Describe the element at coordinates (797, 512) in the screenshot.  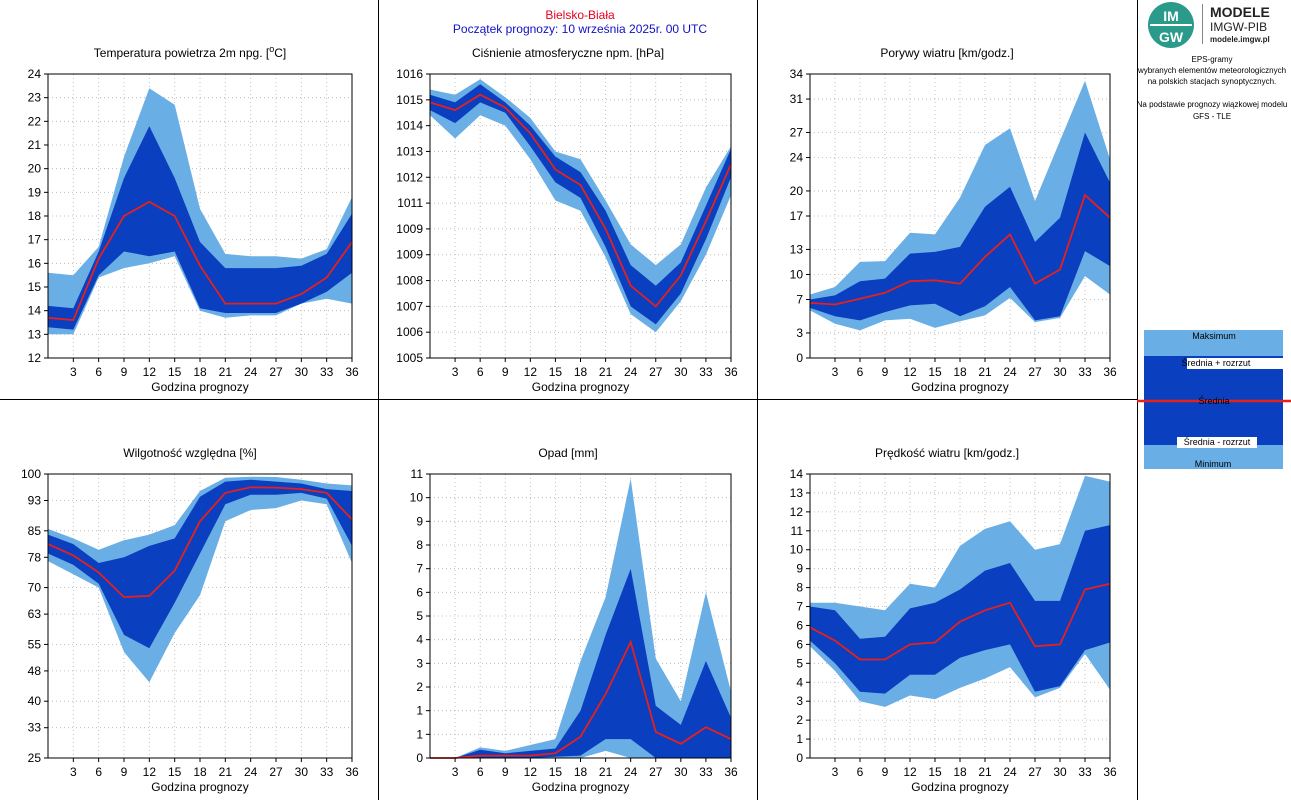
I see `y-tick-label: 12` at that location.